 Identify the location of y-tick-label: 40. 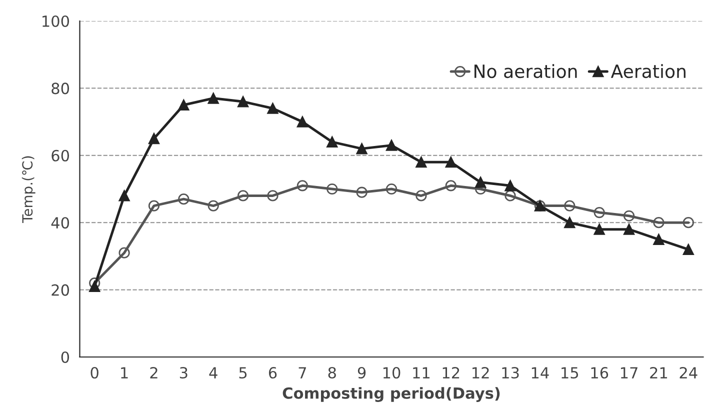
(60, 223).